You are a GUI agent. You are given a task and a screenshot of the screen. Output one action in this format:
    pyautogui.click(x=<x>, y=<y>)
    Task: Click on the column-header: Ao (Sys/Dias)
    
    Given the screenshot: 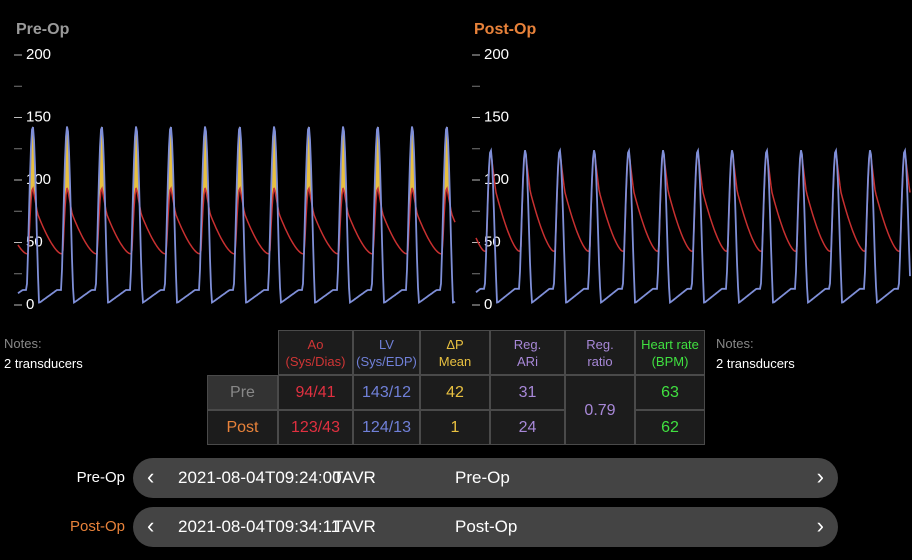 What is the action you would take?
    pyautogui.click(x=315, y=352)
    